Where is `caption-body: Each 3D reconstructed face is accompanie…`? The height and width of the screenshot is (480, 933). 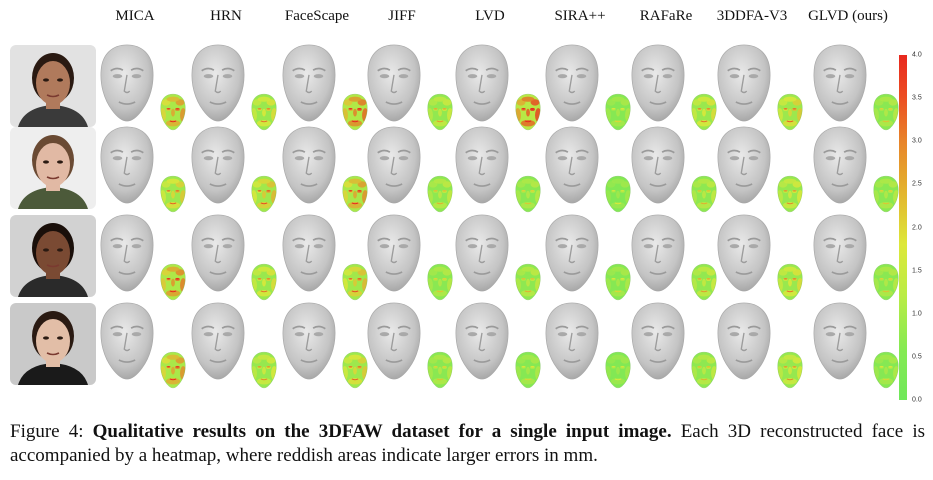 caption-body: Each 3D reconstructed face is accompanie… is located at coordinates (467, 443).